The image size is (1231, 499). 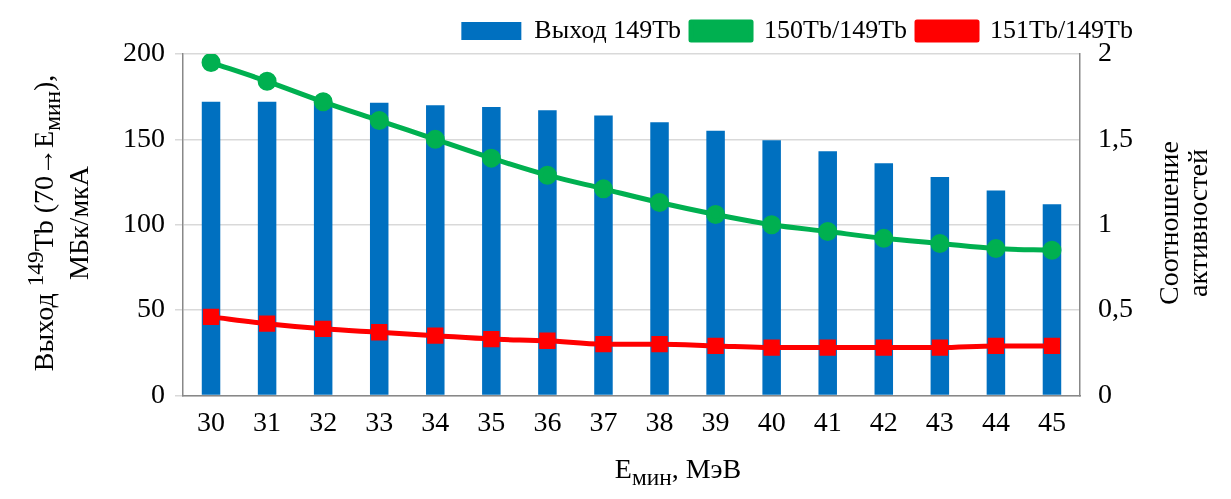 I want to click on x-tick-label: 31, so click(x=267, y=421).